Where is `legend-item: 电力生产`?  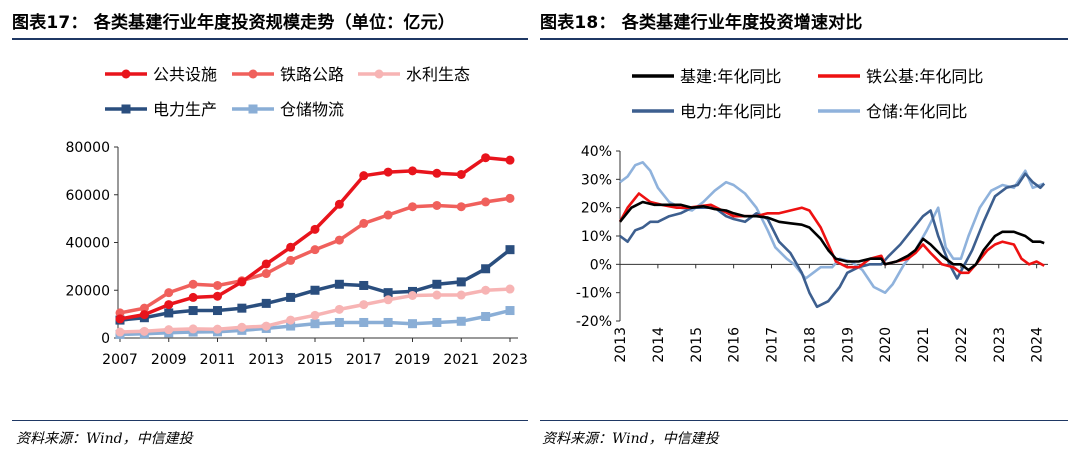 legend-item: 电力生产 is located at coordinates (161, 109).